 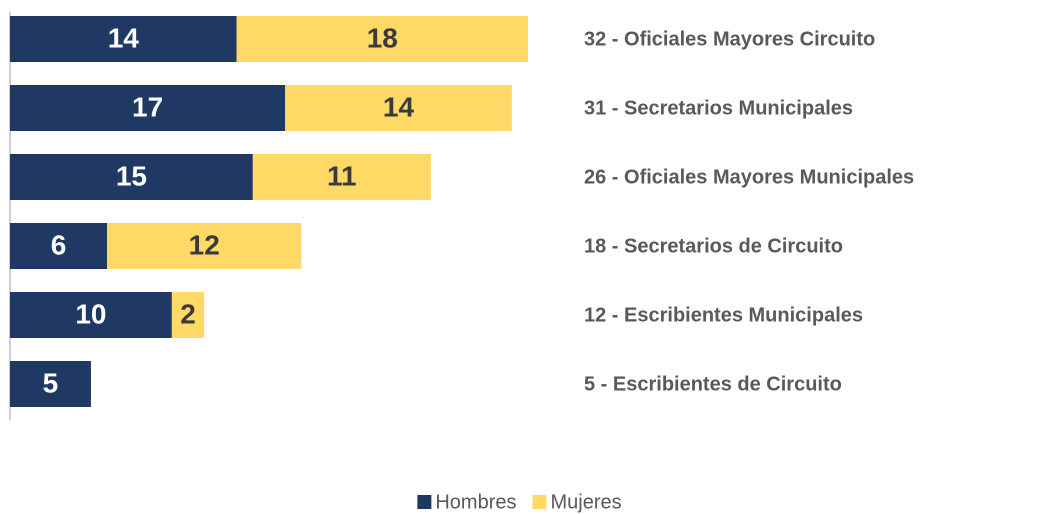 I want to click on data-label: 6, so click(x=59, y=244).